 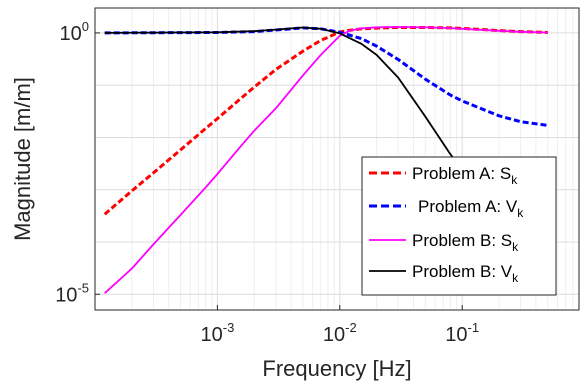 I want to click on x-tick-label-2: 10⁻², so click(x=340, y=333).